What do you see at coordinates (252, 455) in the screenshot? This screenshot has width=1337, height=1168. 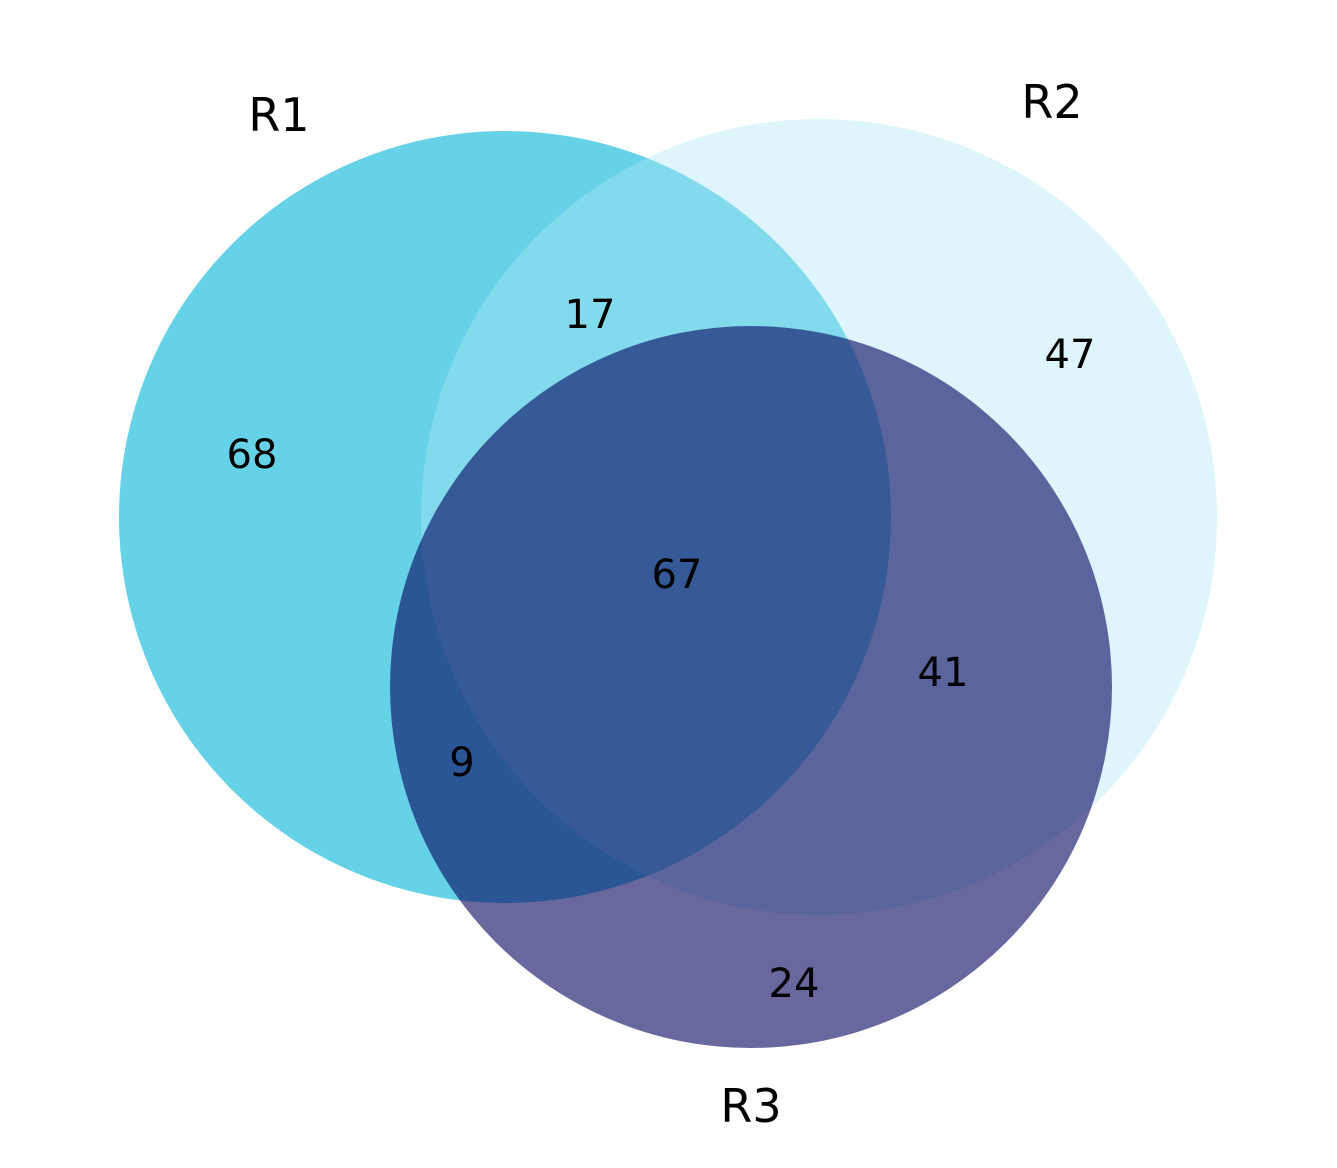 I see `region-count-r1-only: 68` at bounding box center [252, 455].